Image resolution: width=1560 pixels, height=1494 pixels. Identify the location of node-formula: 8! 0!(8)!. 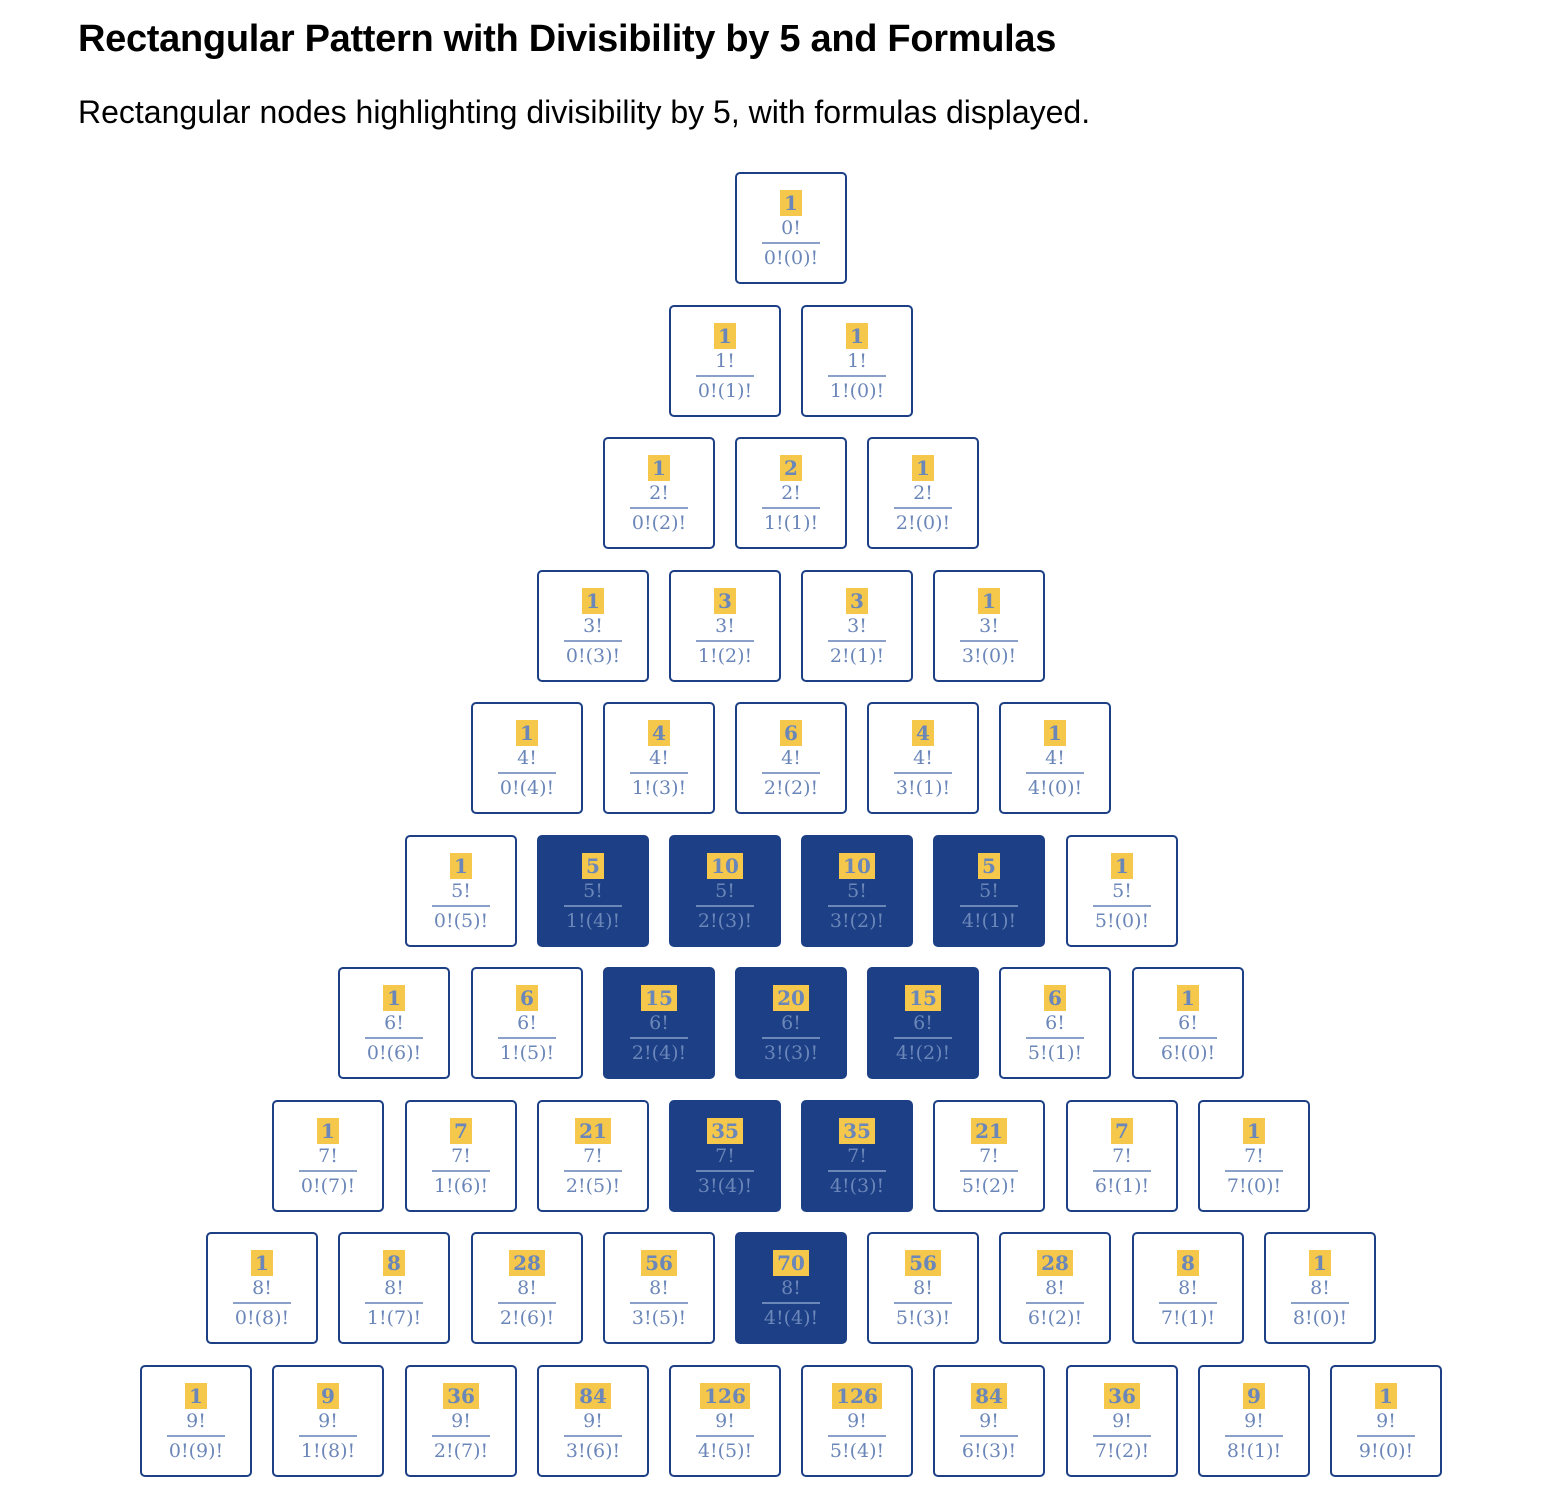
(262, 1303).